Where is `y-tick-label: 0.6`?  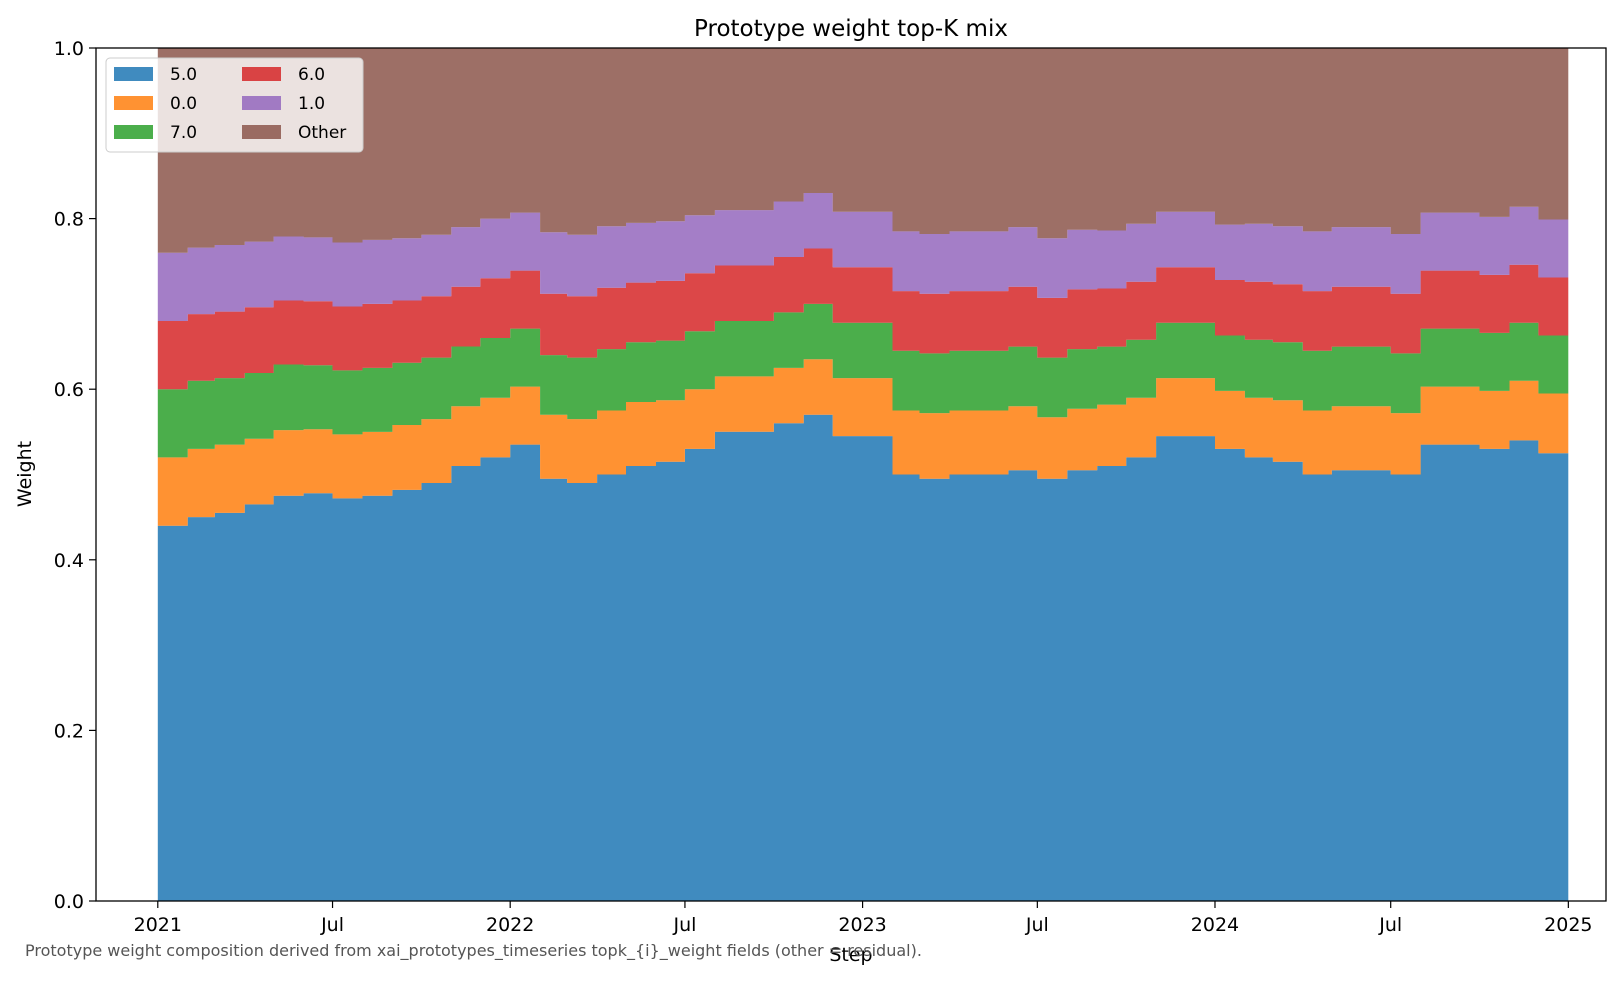
y-tick-label: 0.6 is located at coordinates (69, 390).